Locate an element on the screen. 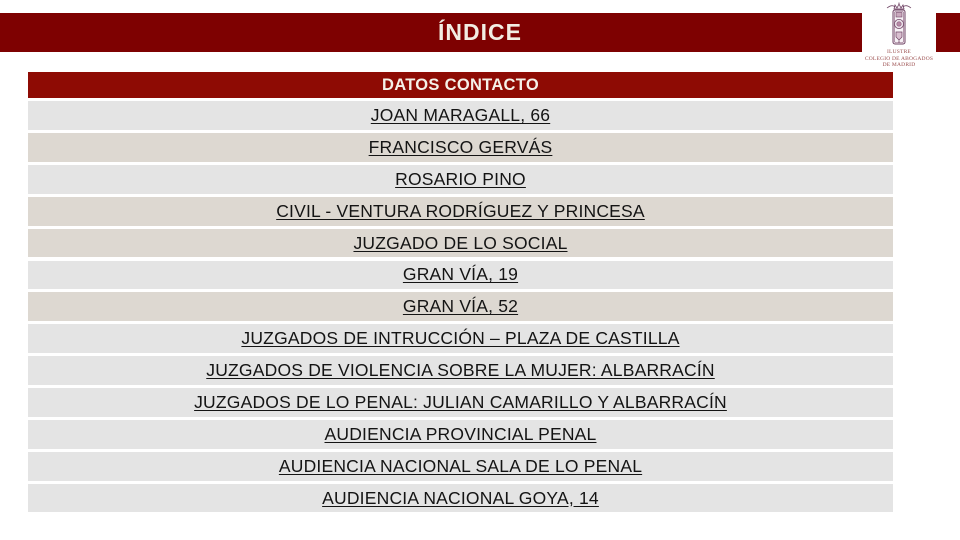 This screenshot has height=540, width=960. page-title: ÍNDICE is located at coordinates (480, 32).